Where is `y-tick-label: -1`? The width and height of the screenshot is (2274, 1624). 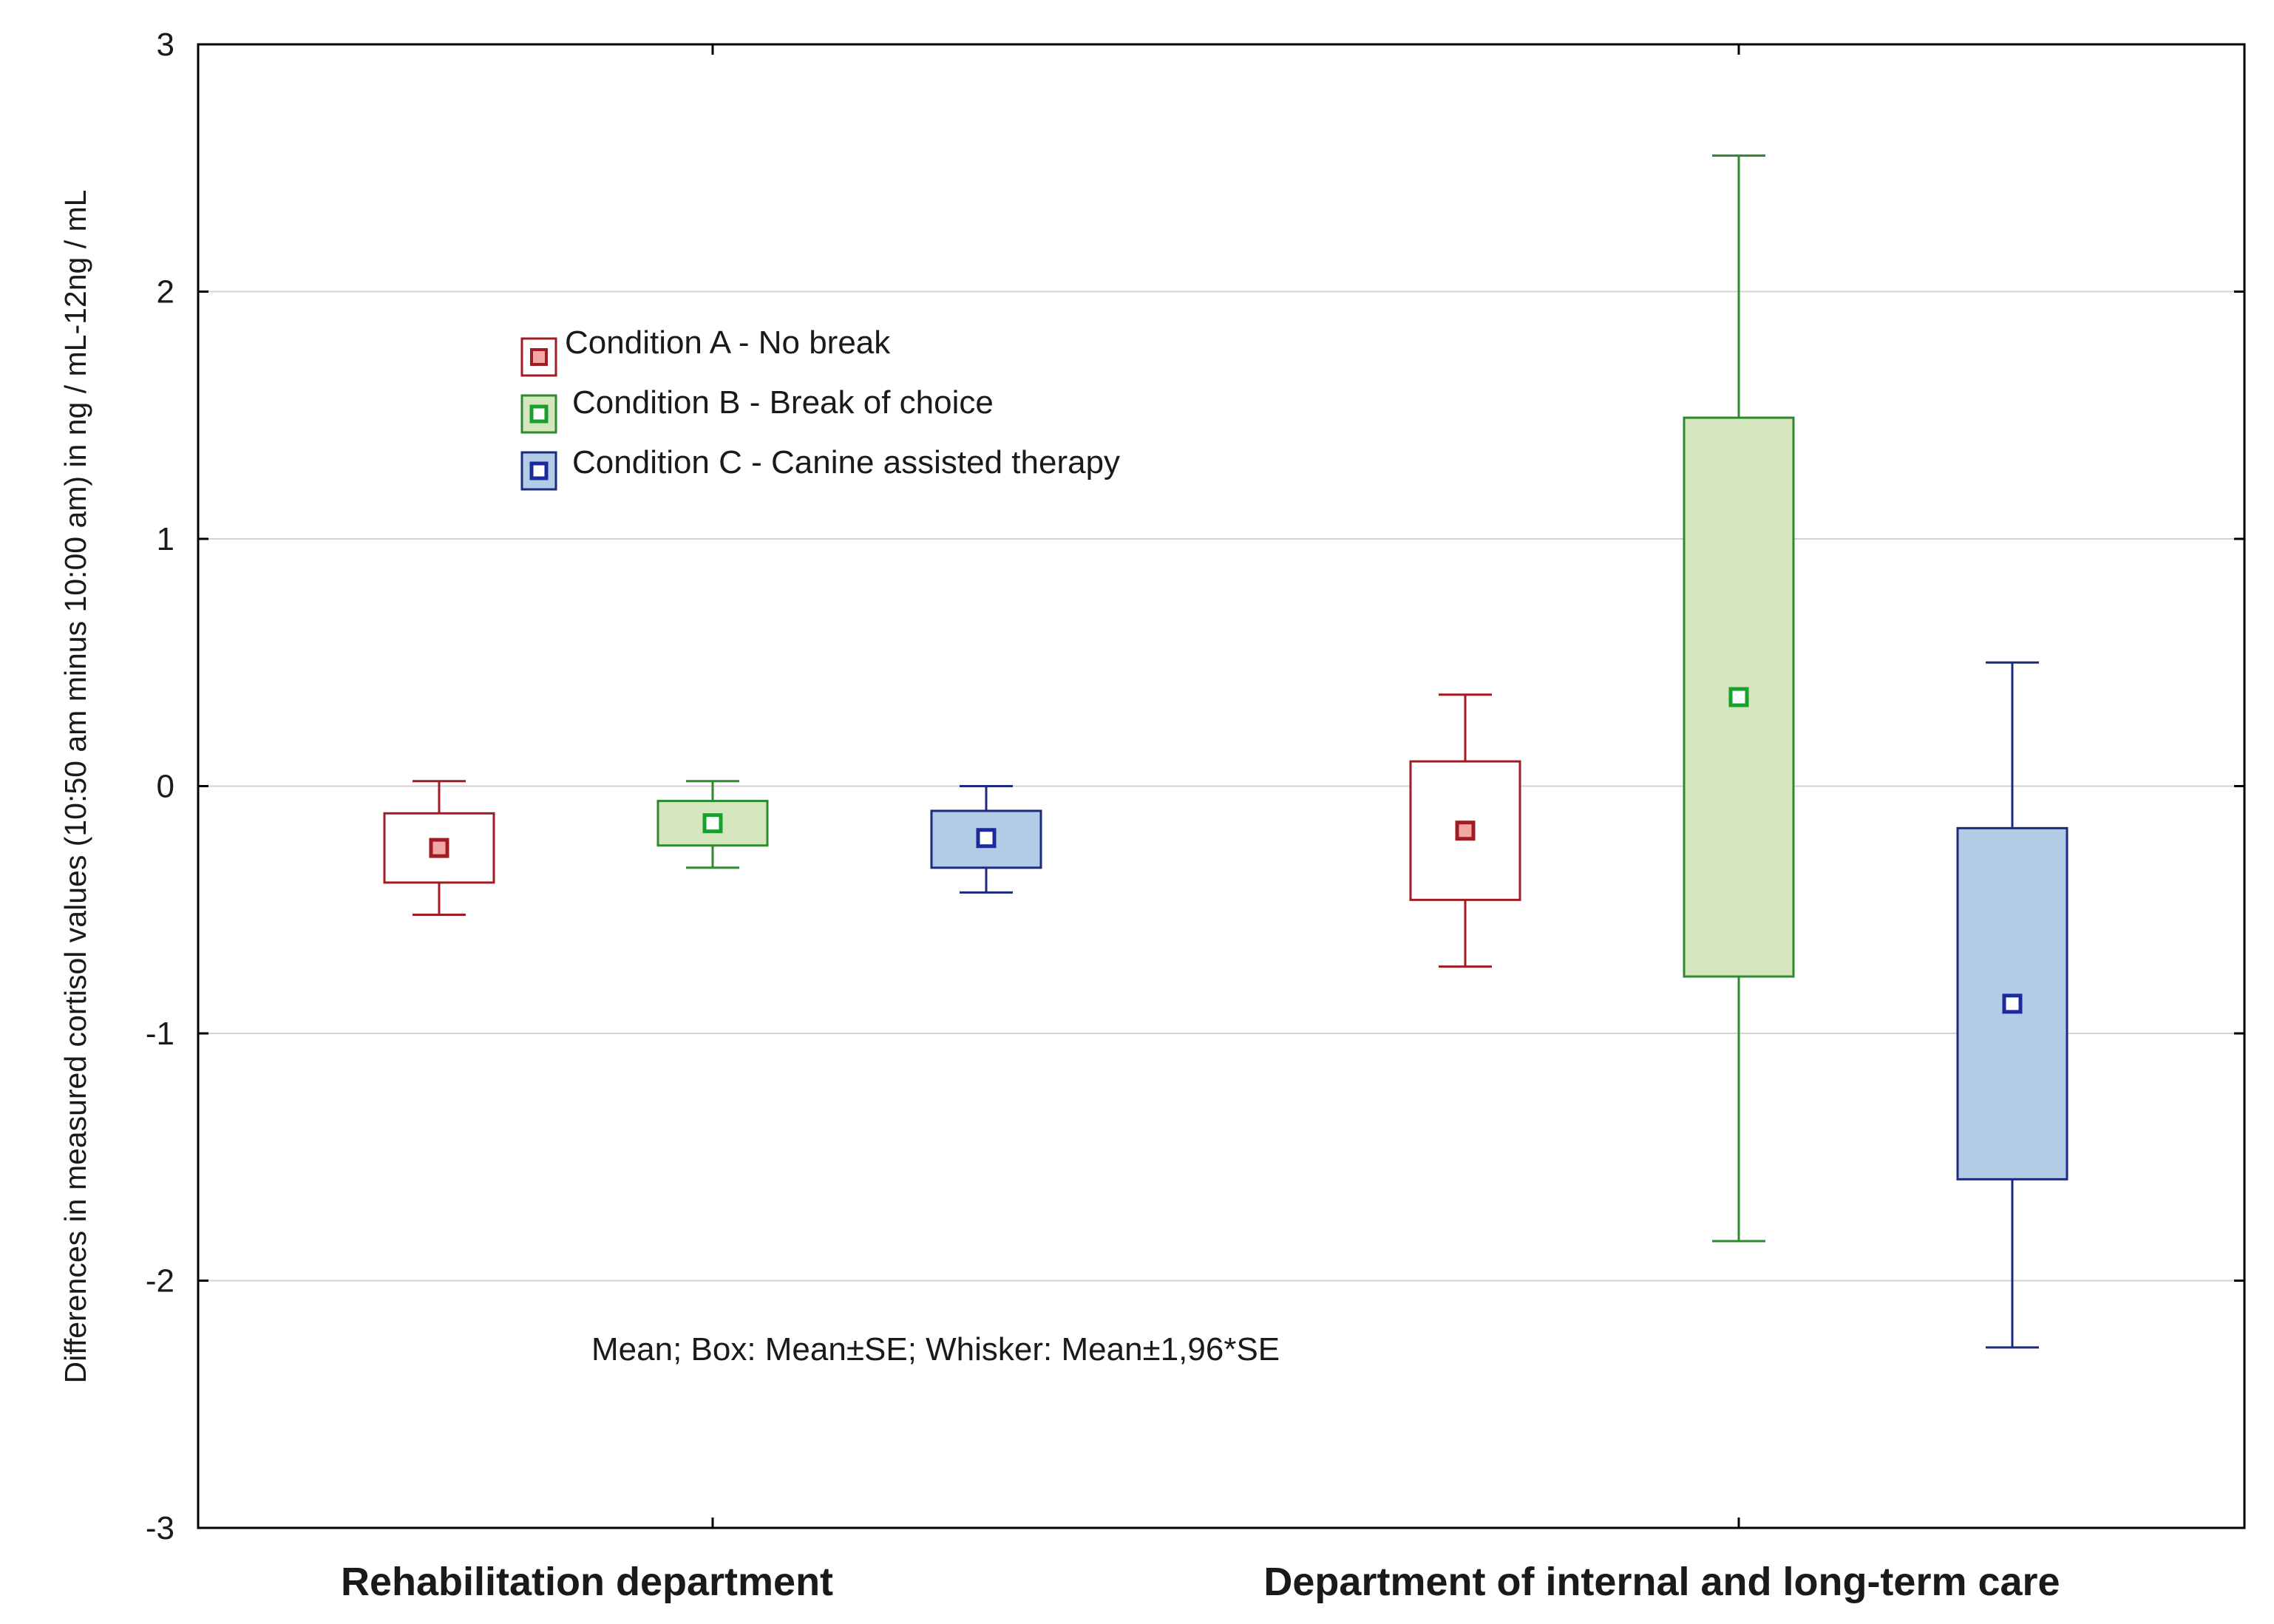 y-tick-label: -1 is located at coordinates (160, 1034).